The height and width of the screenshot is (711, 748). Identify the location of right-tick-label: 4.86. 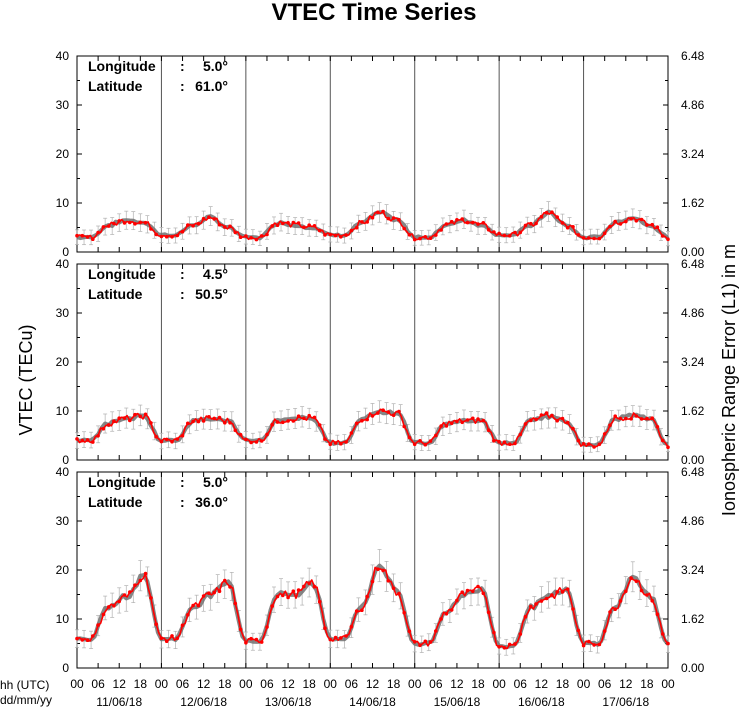
(693, 105).